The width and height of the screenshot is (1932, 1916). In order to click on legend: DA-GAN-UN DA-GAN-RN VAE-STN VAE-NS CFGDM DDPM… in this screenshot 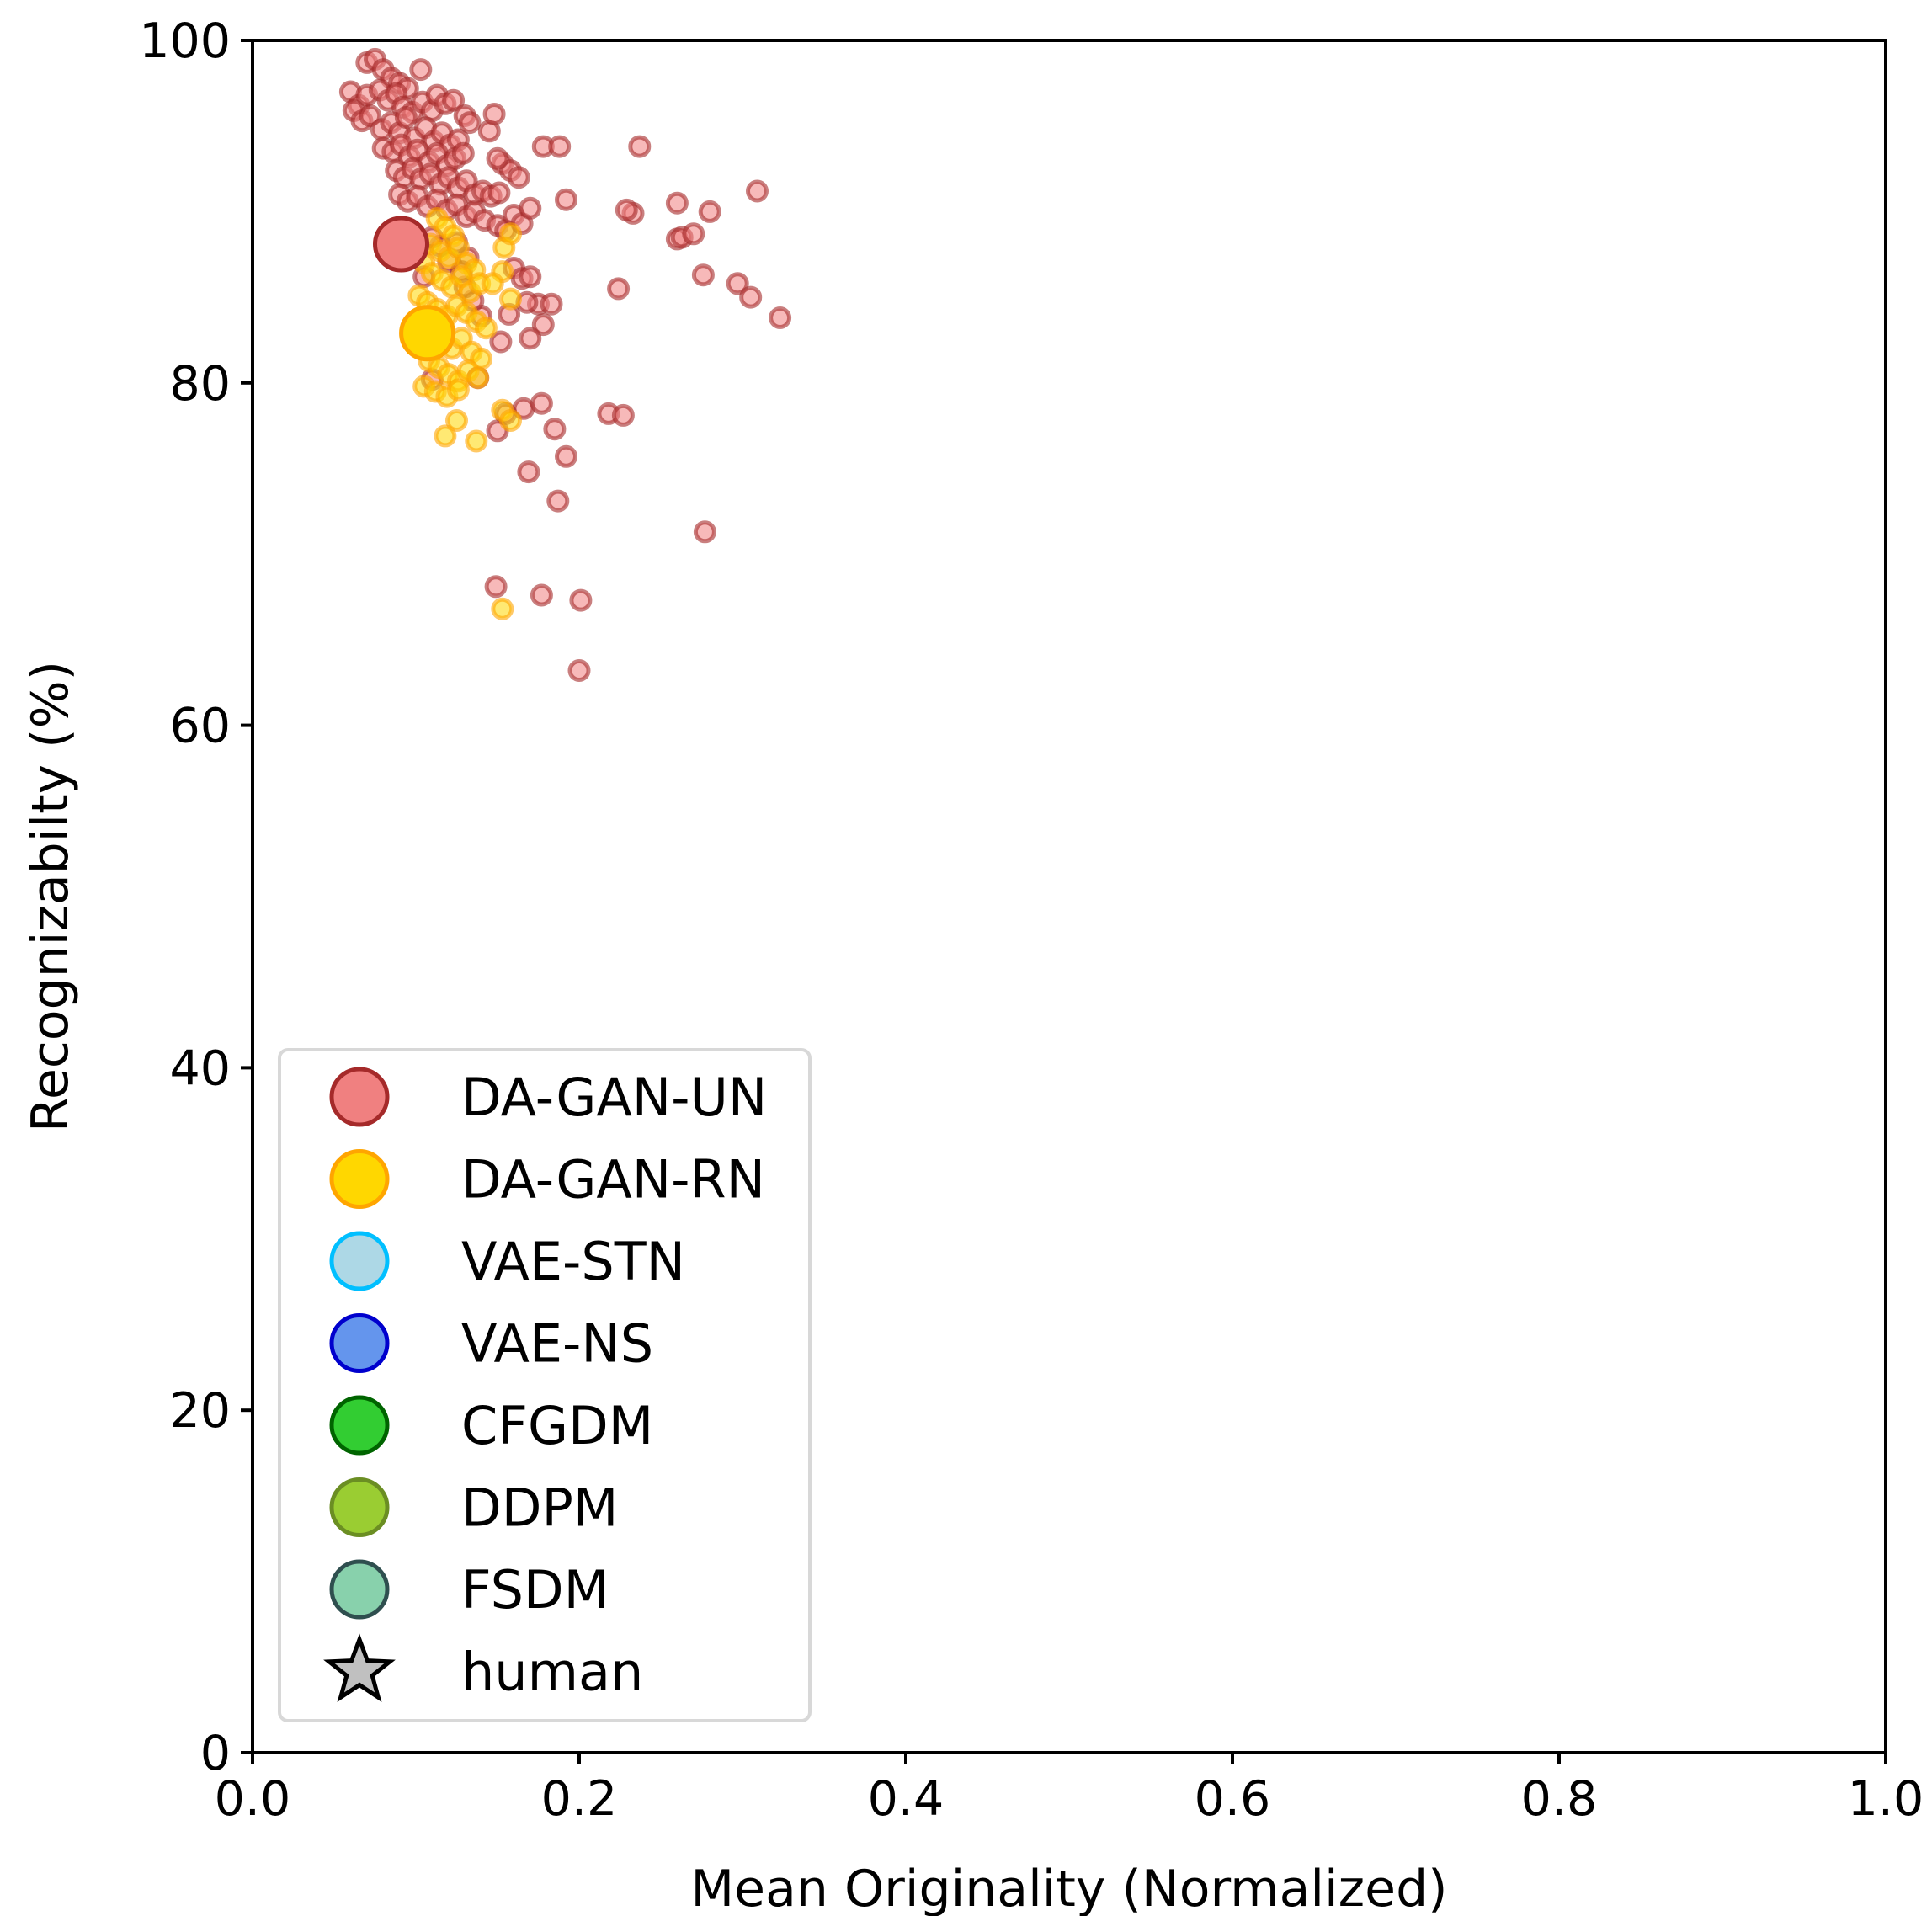, I will do `click(545, 1385)`.